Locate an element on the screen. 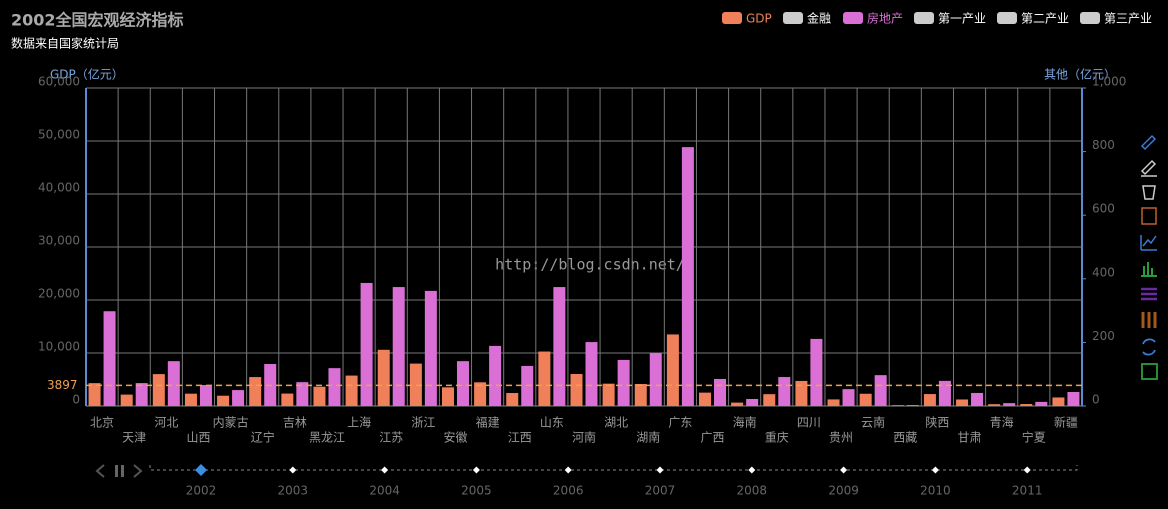 The height and width of the screenshot is (509, 1168). mark-line-label: 3897 is located at coordinates (62, 385).